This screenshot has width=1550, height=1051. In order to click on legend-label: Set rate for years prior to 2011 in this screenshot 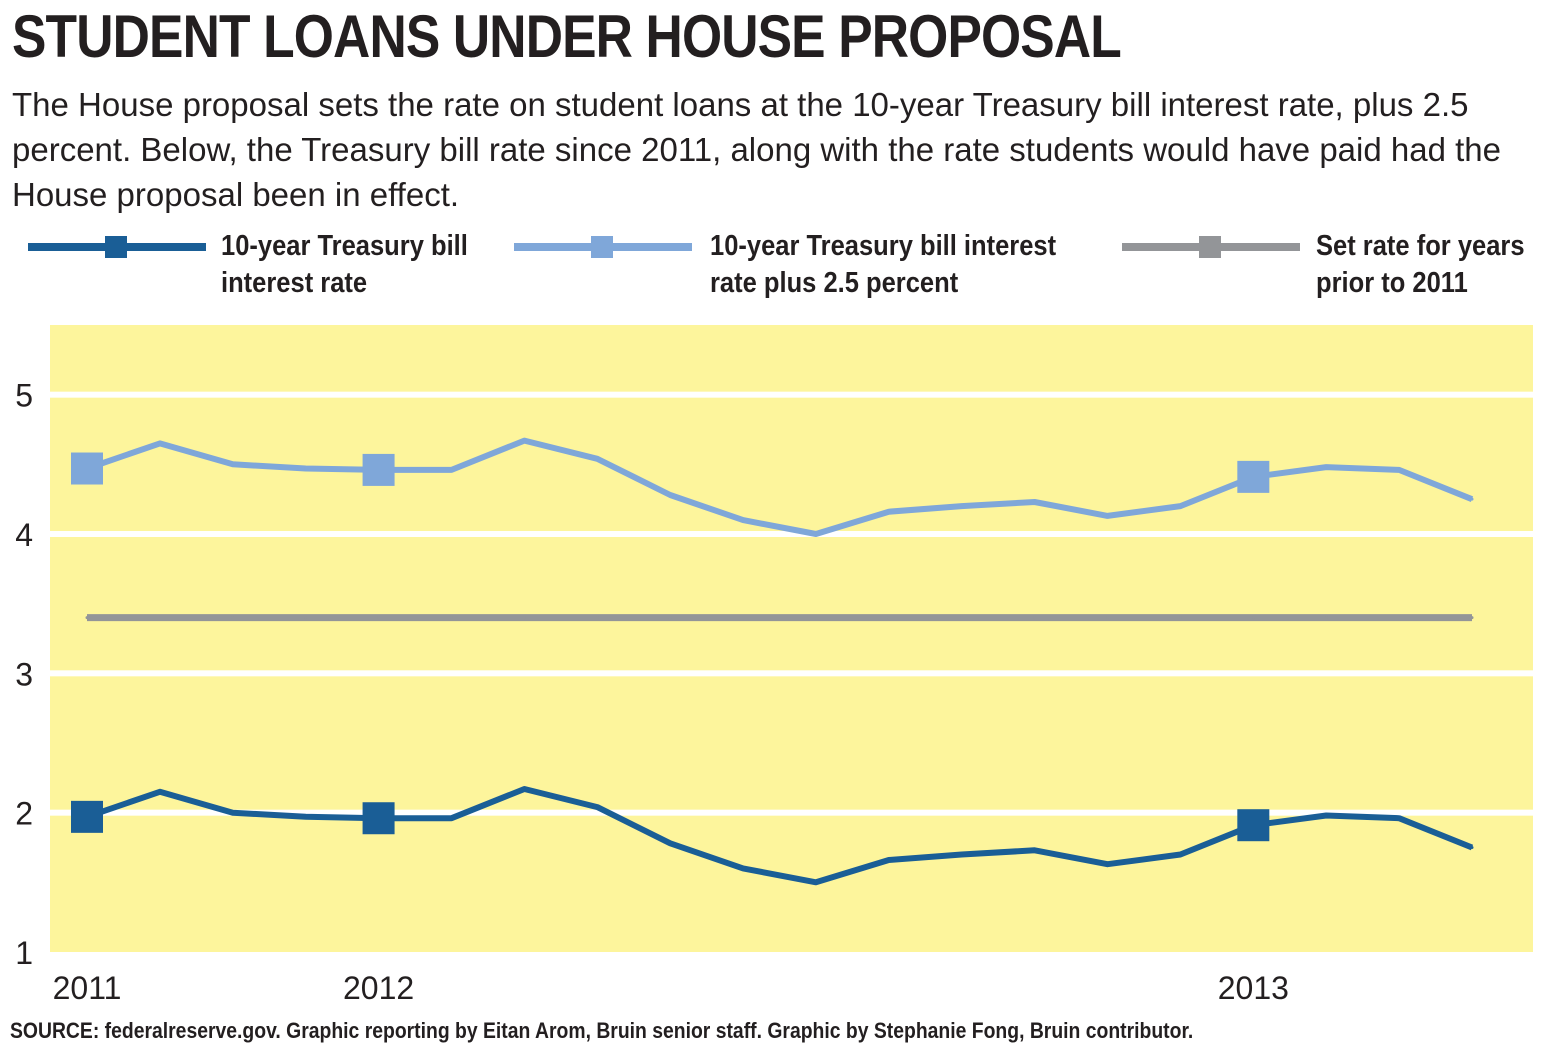, I will do `click(1420, 265)`.